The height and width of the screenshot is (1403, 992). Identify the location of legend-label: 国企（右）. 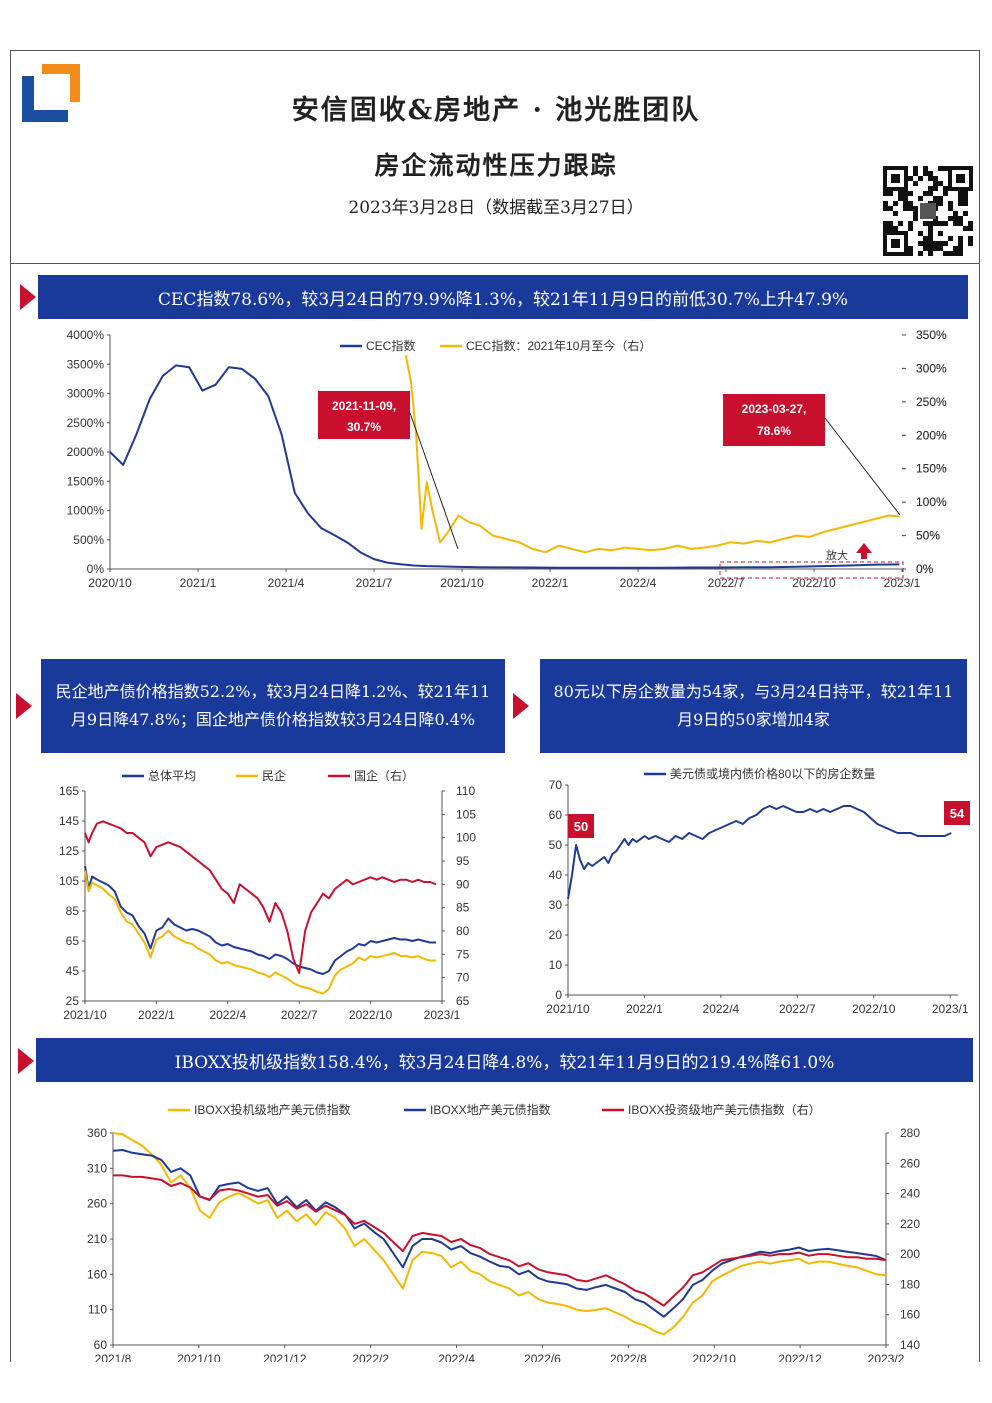
(384, 775).